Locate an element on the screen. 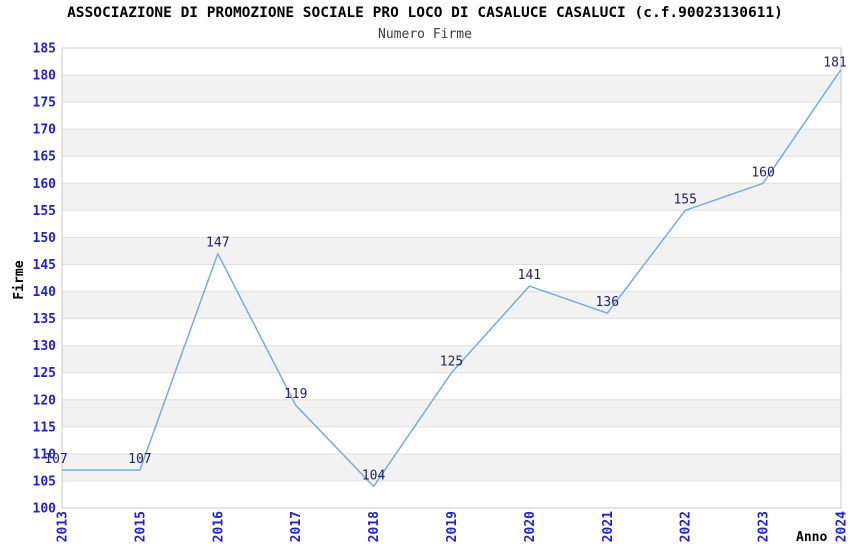 This screenshot has height=550, width=850. data-point-label: 181 is located at coordinates (834, 63).